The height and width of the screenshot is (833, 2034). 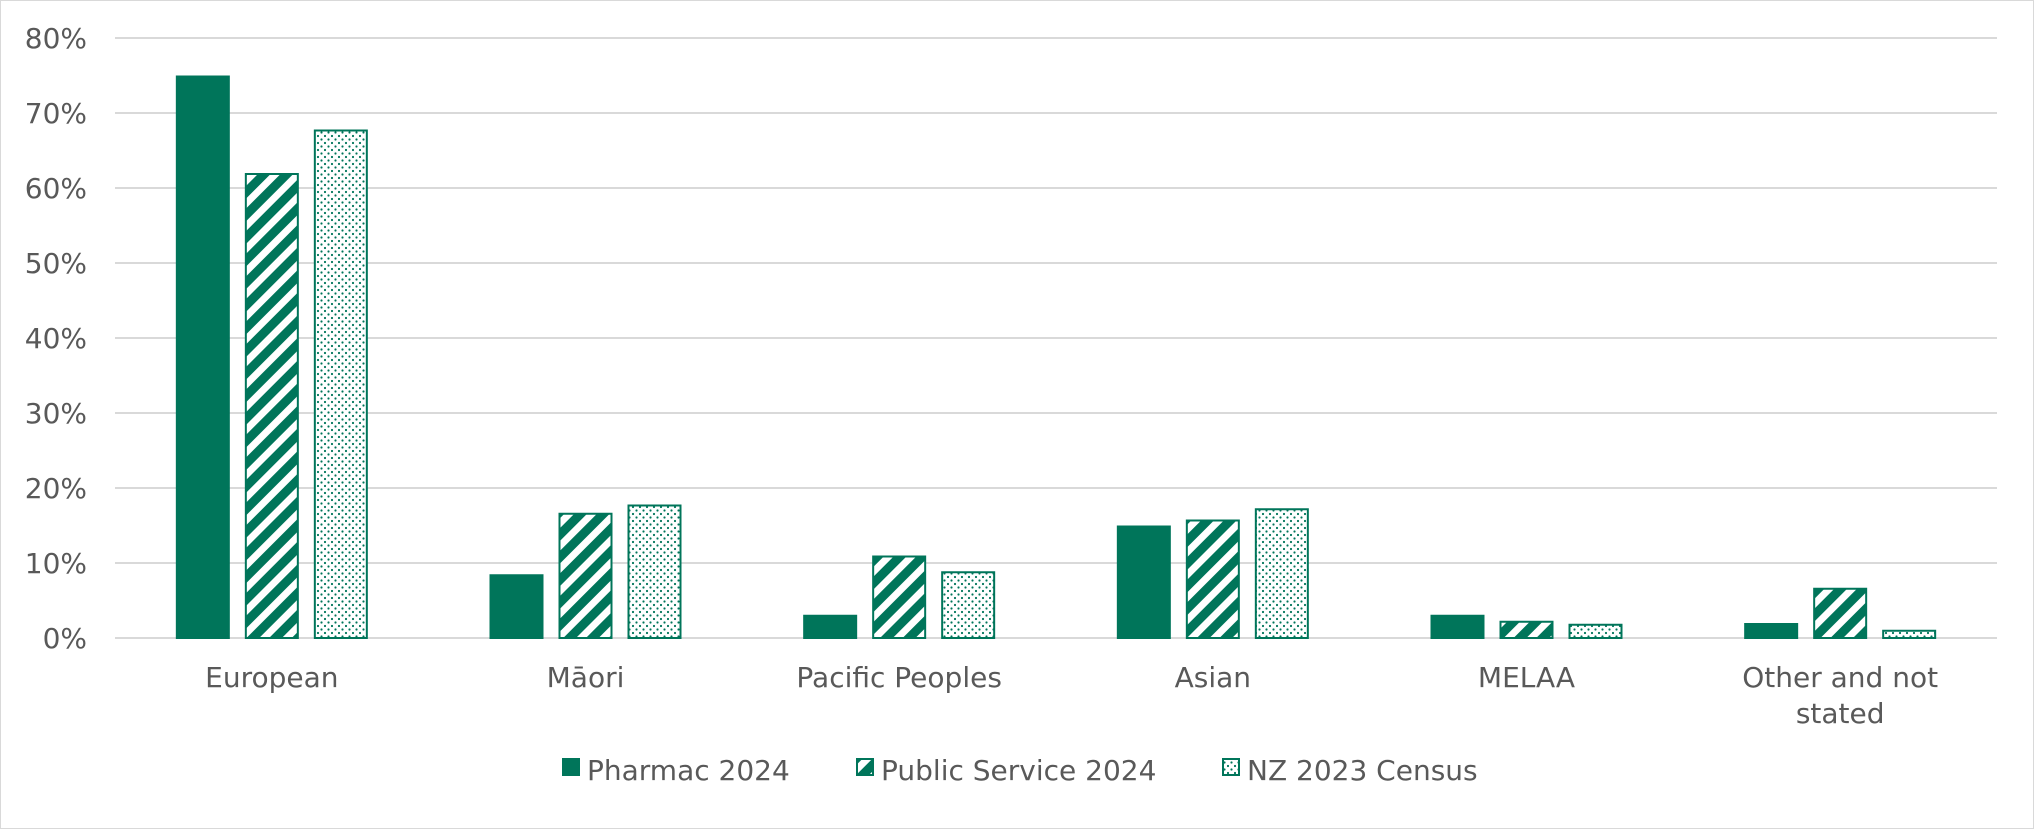 I want to click on x-tick-label: European, so click(x=271, y=677).